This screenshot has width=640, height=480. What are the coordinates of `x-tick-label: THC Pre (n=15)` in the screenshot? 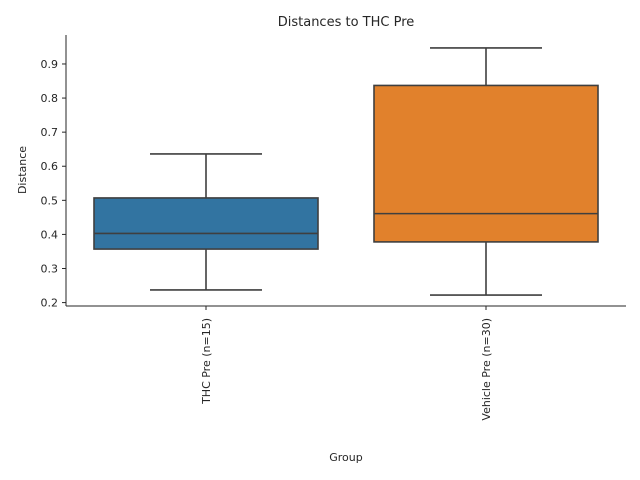 It's located at (206, 361).